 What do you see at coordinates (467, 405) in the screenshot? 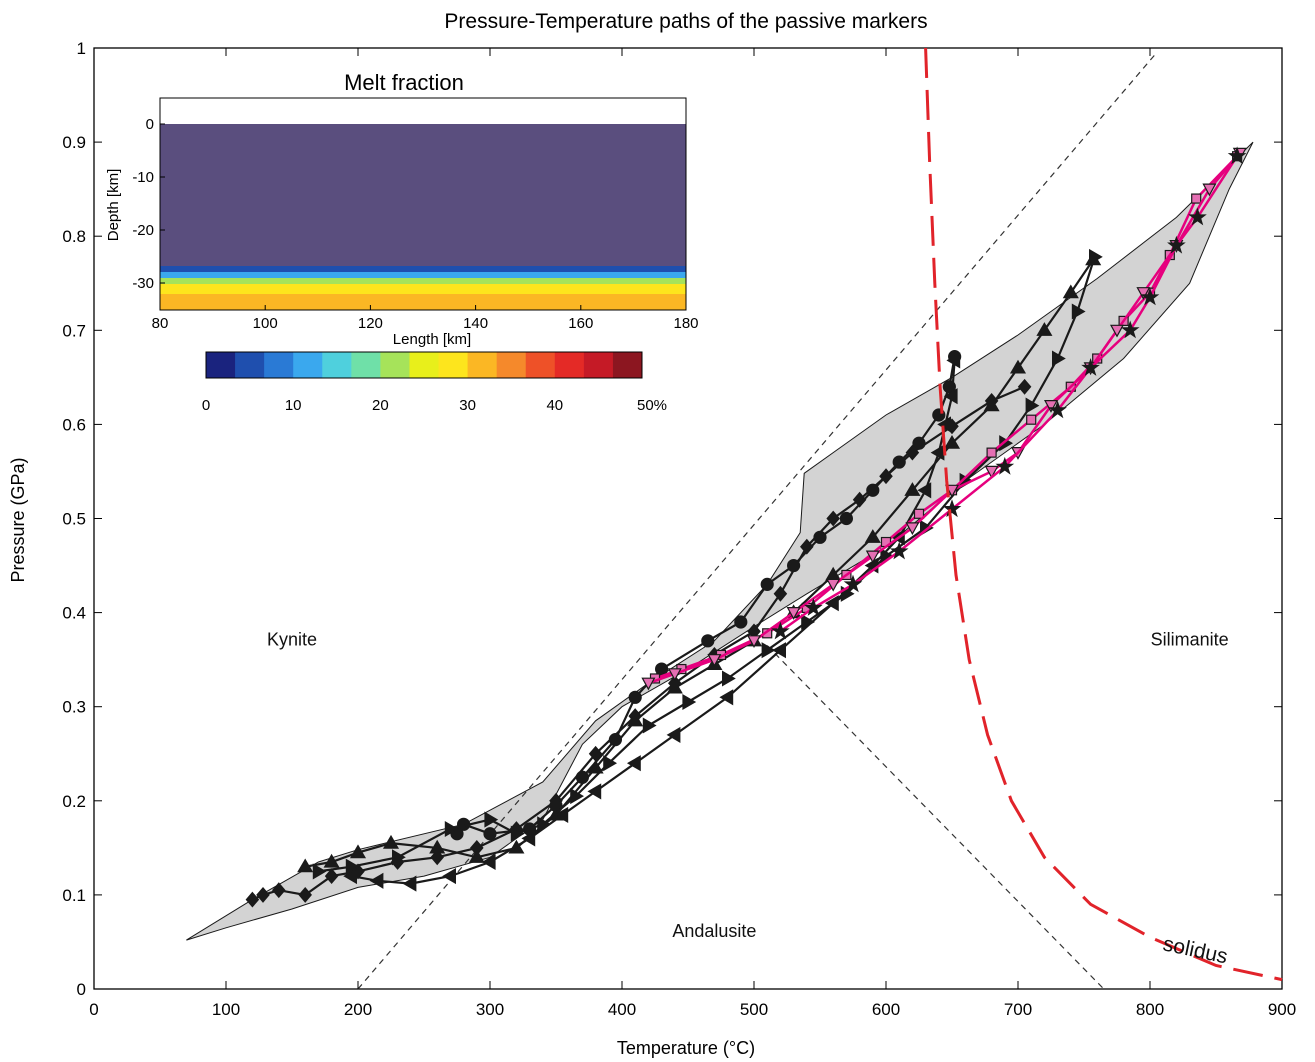
I see `colorbar-tick-label: 30` at bounding box center [467, 405].